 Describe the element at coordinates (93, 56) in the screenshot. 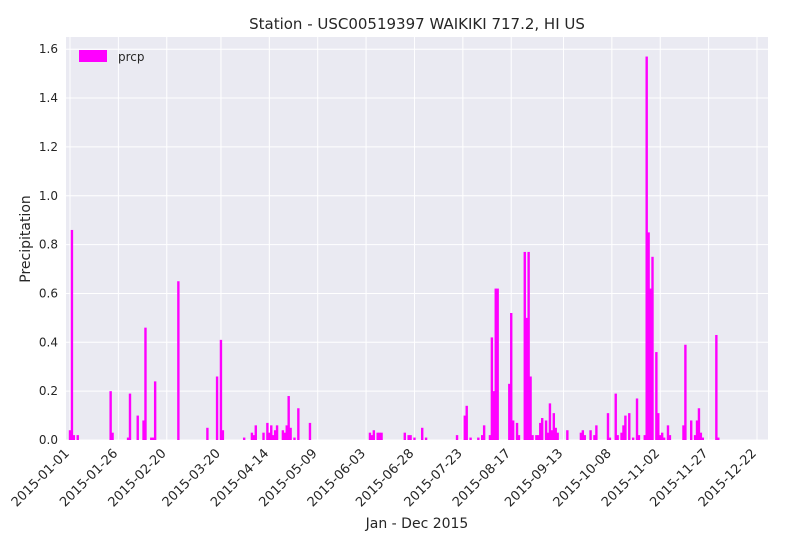

I see `legend-swatch-prcp` at that location.